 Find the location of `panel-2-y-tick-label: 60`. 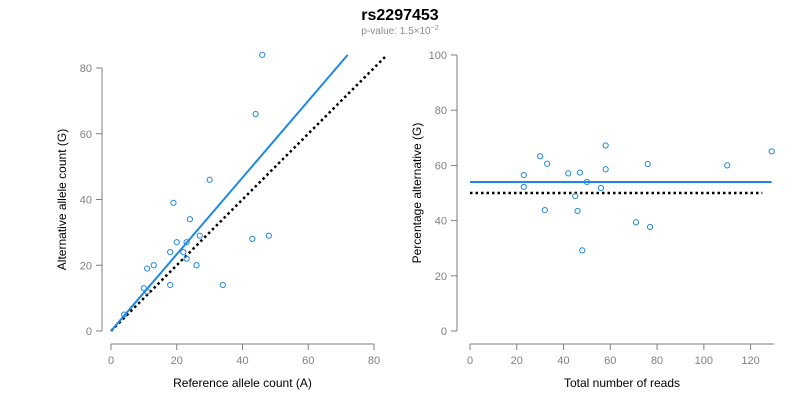

panel-2-y-tick-label: 60 is located at coordinates (441, 166).